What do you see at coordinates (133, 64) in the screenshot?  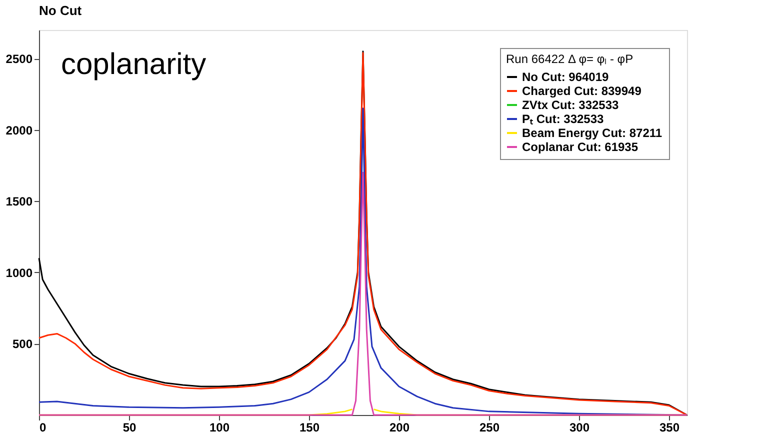 I see `annotation: coplanarity` at bounding box center [133, 64].